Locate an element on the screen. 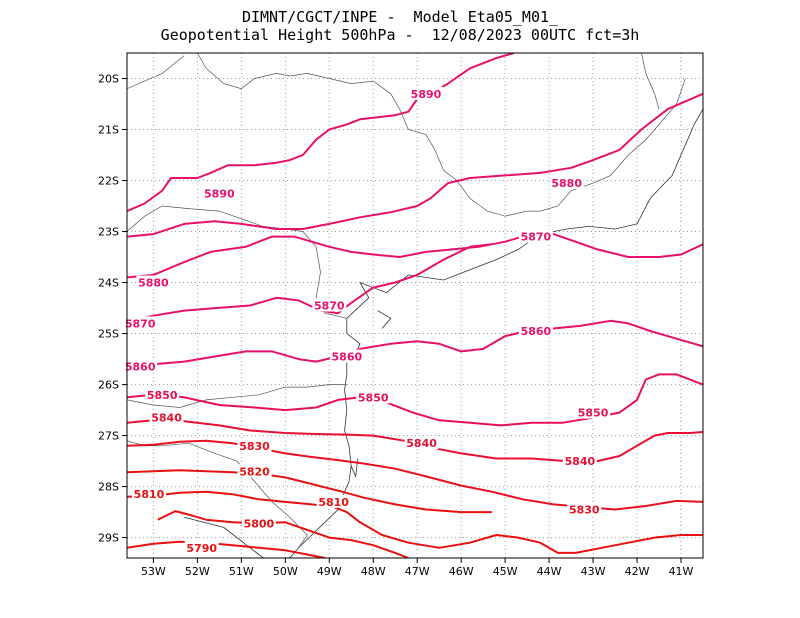  lon-tick-label: 45W is located at coordinates (505, 571).